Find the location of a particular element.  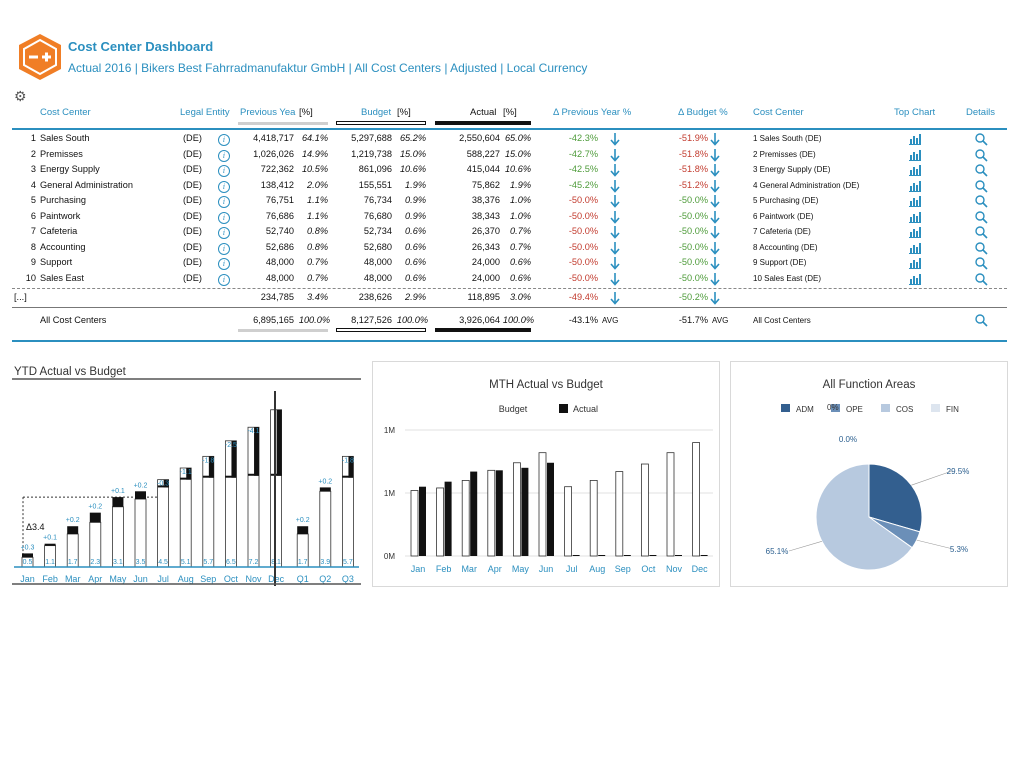

row-cost-center-name: General Administration is located at coordinates (86, 184).